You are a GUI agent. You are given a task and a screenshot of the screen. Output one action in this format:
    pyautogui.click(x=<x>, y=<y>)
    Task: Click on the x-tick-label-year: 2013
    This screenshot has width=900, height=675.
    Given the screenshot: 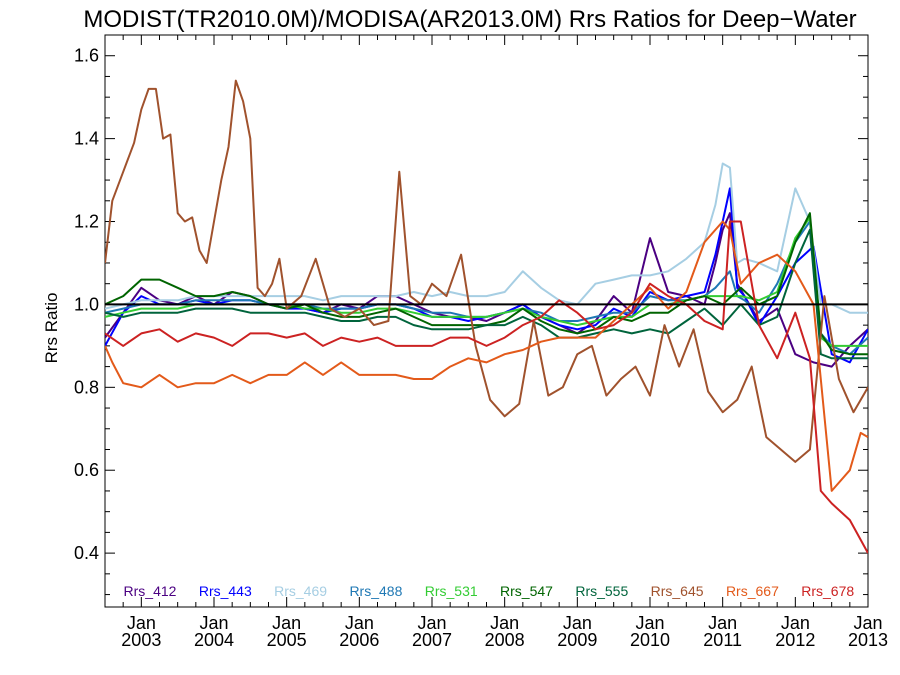 What is the action you would take?
    pyautogui.click(x=868, y=640)
    